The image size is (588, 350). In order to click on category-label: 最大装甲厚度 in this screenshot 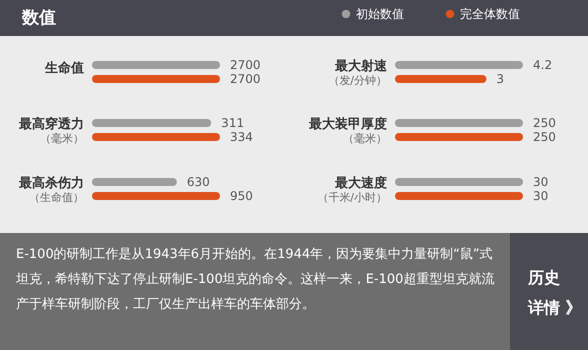, I will do `click(348, 124)`.